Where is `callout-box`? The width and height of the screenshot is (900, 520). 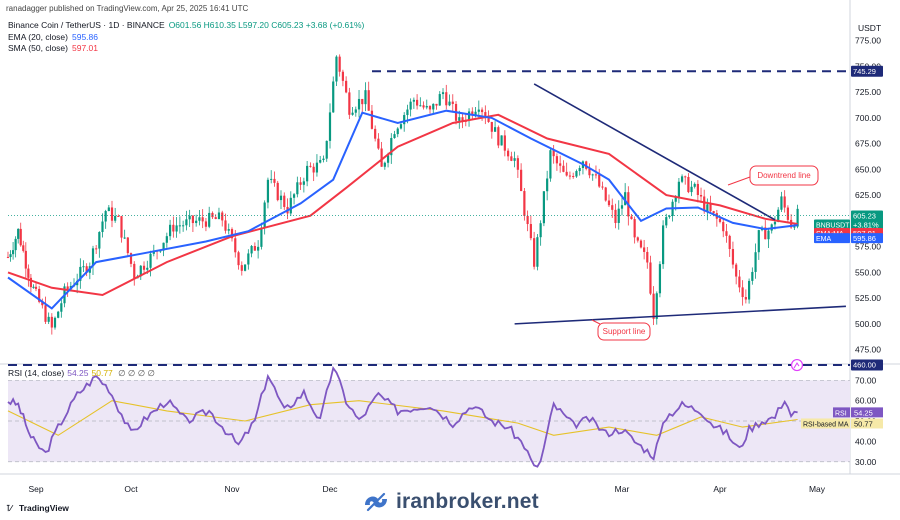
callout-box is located at coordinates (784, 175).